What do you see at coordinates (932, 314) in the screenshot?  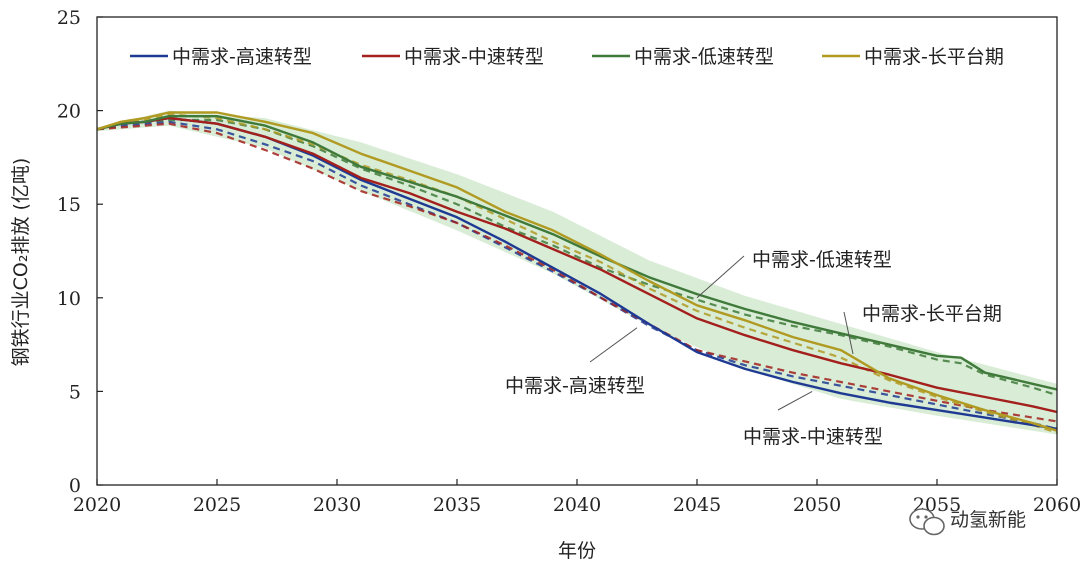 I see `annotation-label: 中需求-长平台期` at bounding box center [932, 314].